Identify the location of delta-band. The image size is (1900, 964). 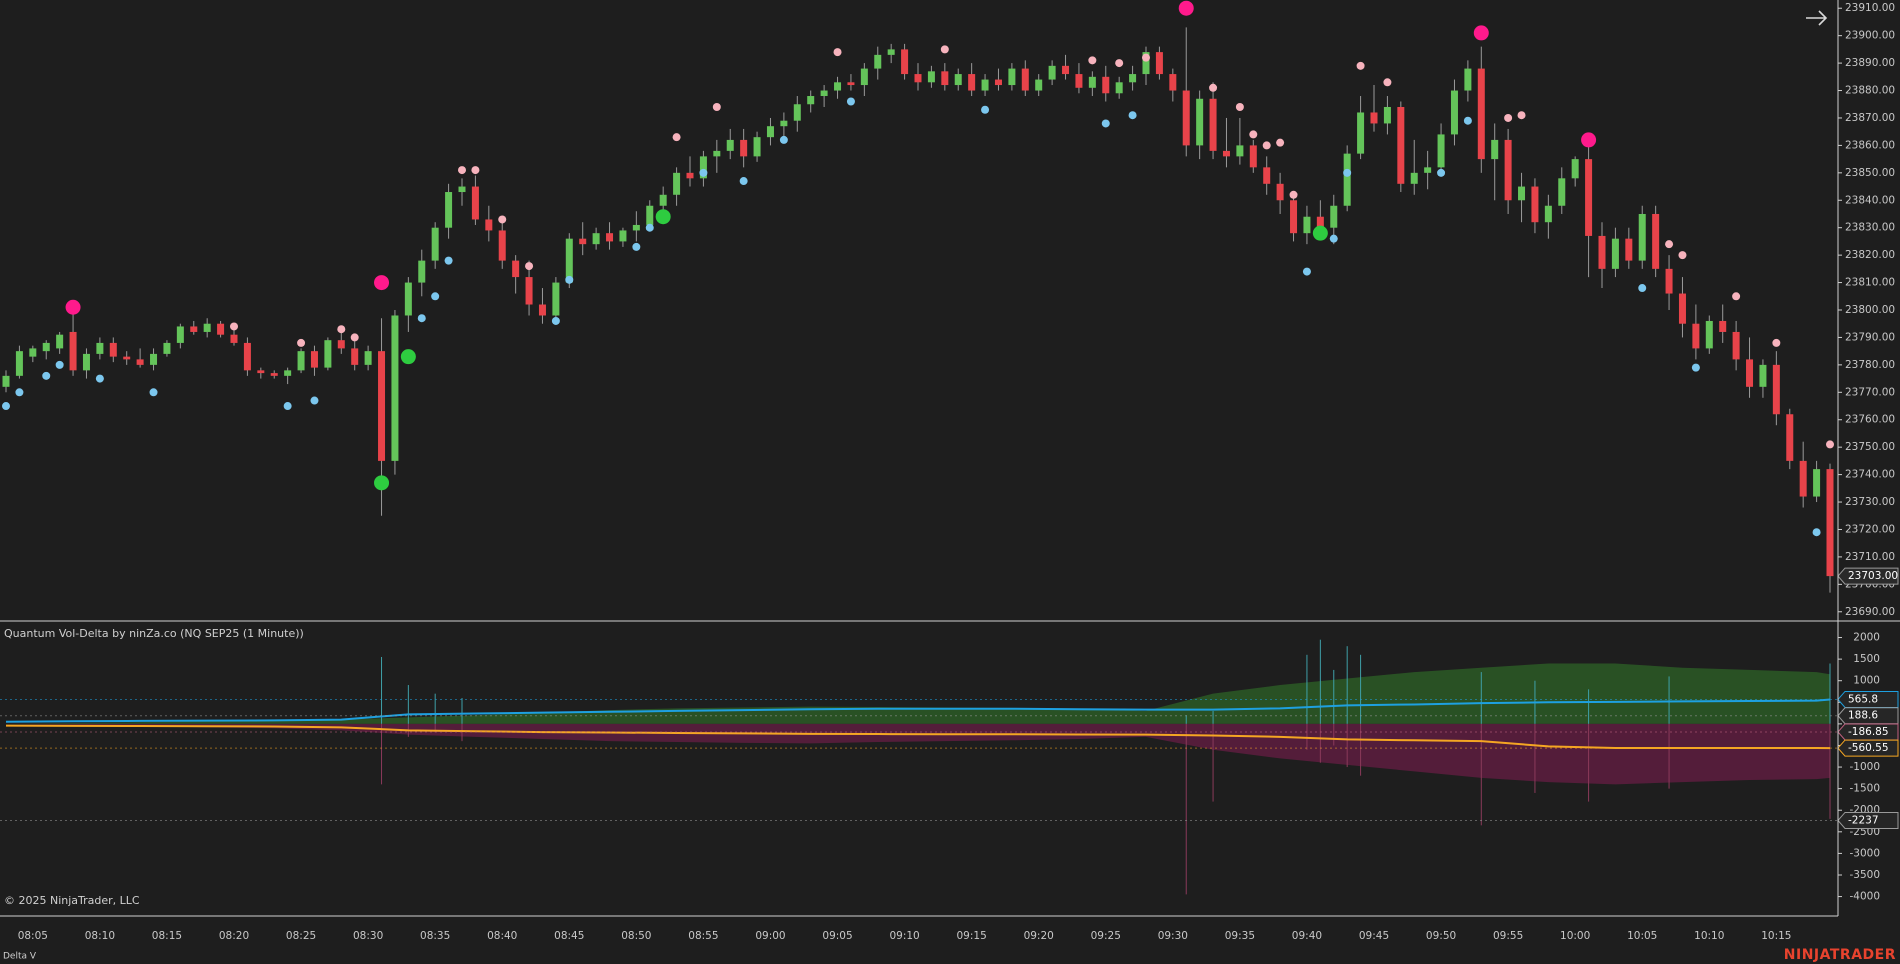
(918, 693).